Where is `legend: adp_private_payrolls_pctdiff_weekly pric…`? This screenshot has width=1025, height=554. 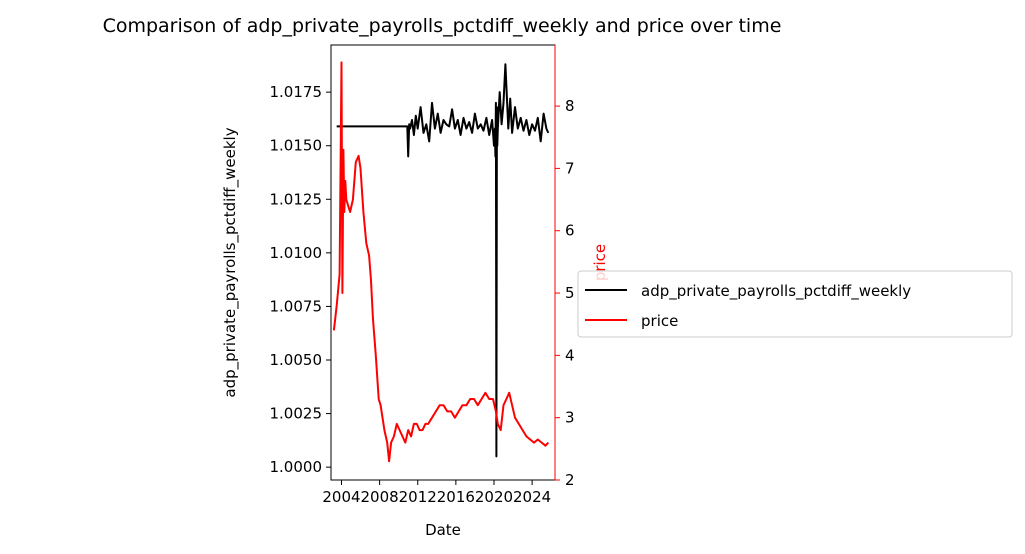
legend: adp_private_payrolls_pctdiff_weekly pric… is located at coordinates (795, 304).